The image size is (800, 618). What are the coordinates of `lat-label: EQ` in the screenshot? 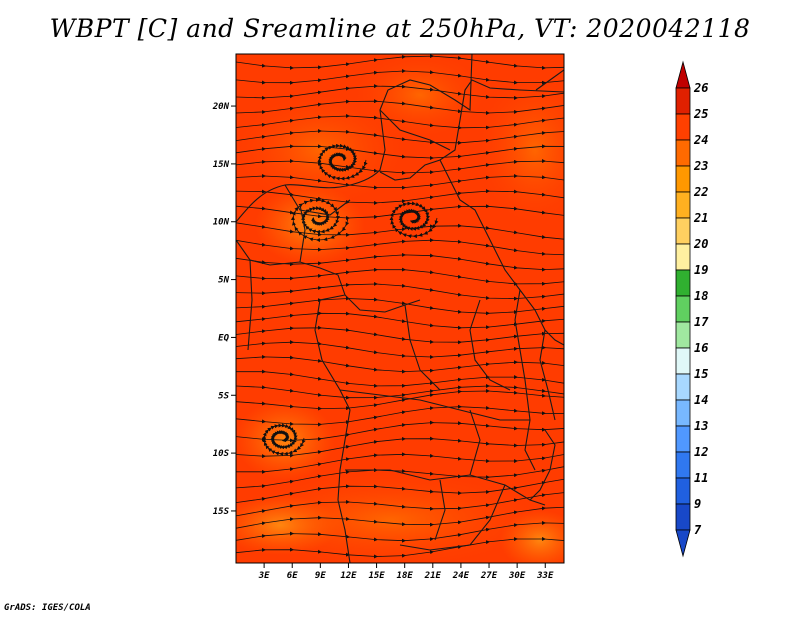 It's located at (223, 338).